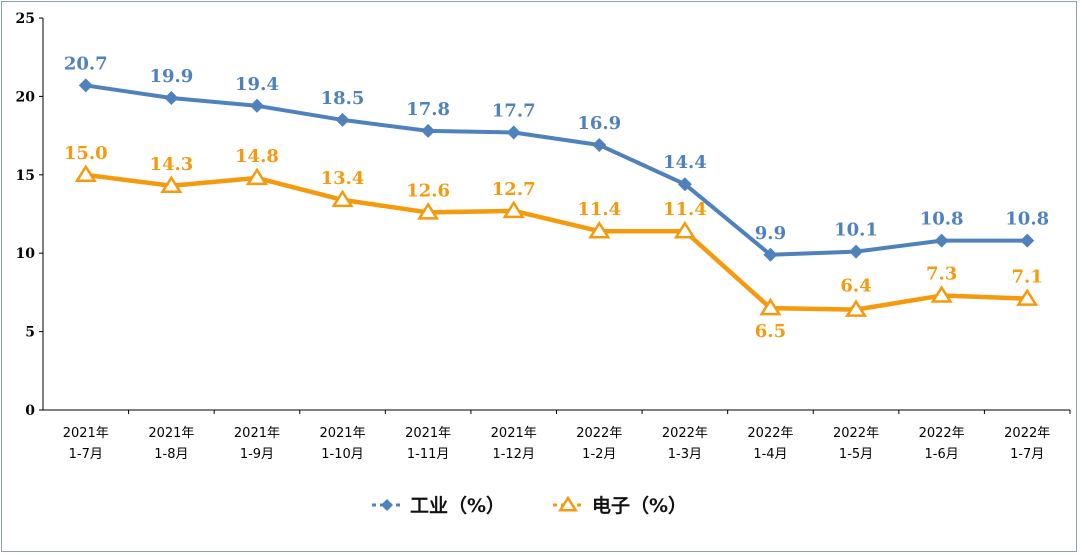 The width and height of the screenshot is (1080, 555). Describe the element at coordinates (428, 190) in the screenshot. I see `data-label: 12.6` at that location.